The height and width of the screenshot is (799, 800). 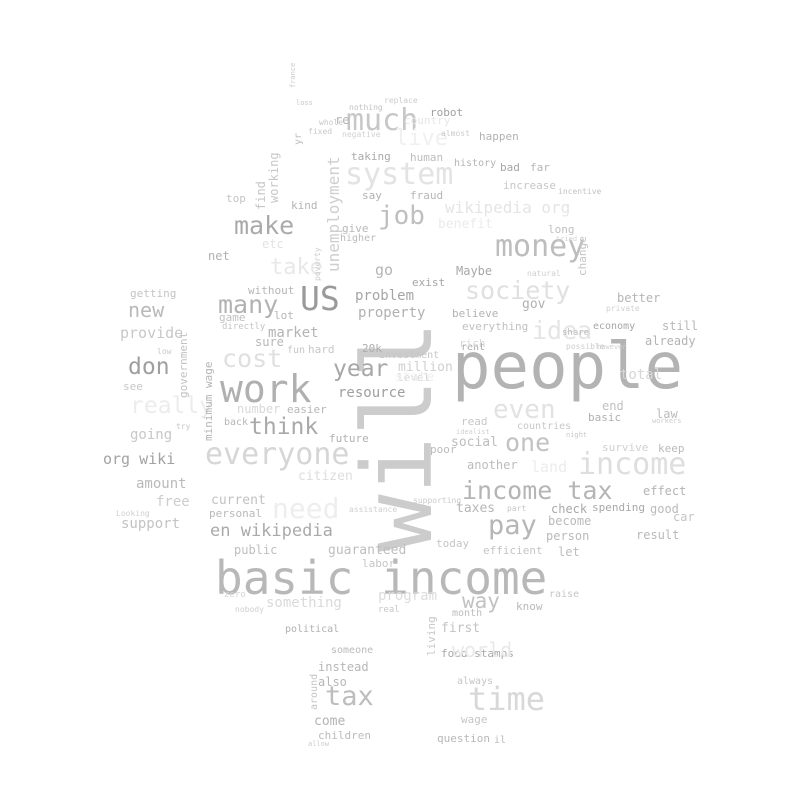 What do you see at coordinates (425, 367) in the screenshot?
I see `word-million: million` at bounding box center [425, 367].